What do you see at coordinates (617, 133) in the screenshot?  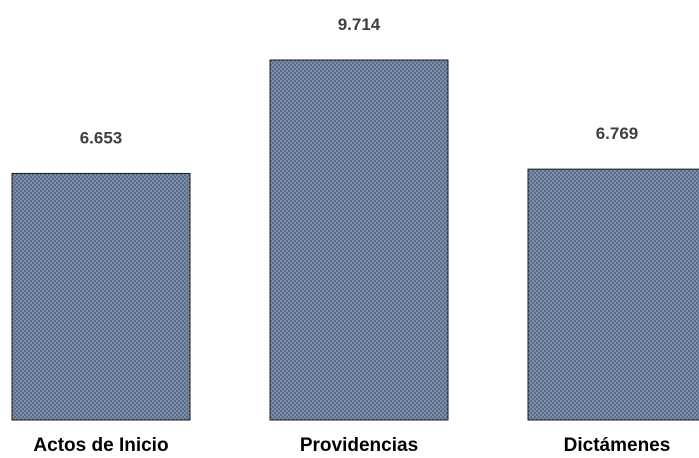 I see `data-label: 6.769` at bounding box center [617, 133].